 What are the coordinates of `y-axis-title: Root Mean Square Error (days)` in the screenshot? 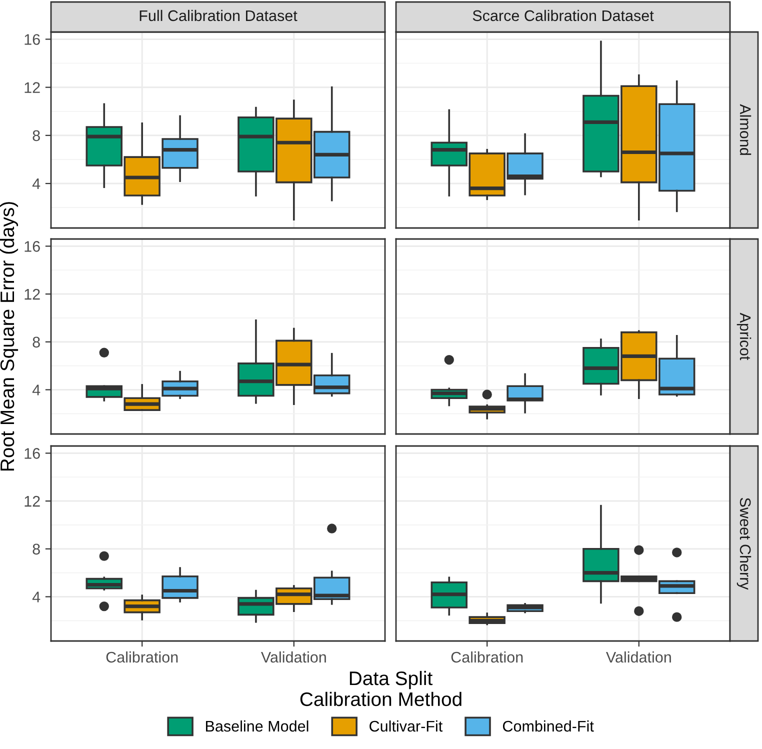 It's located at (9, 336).